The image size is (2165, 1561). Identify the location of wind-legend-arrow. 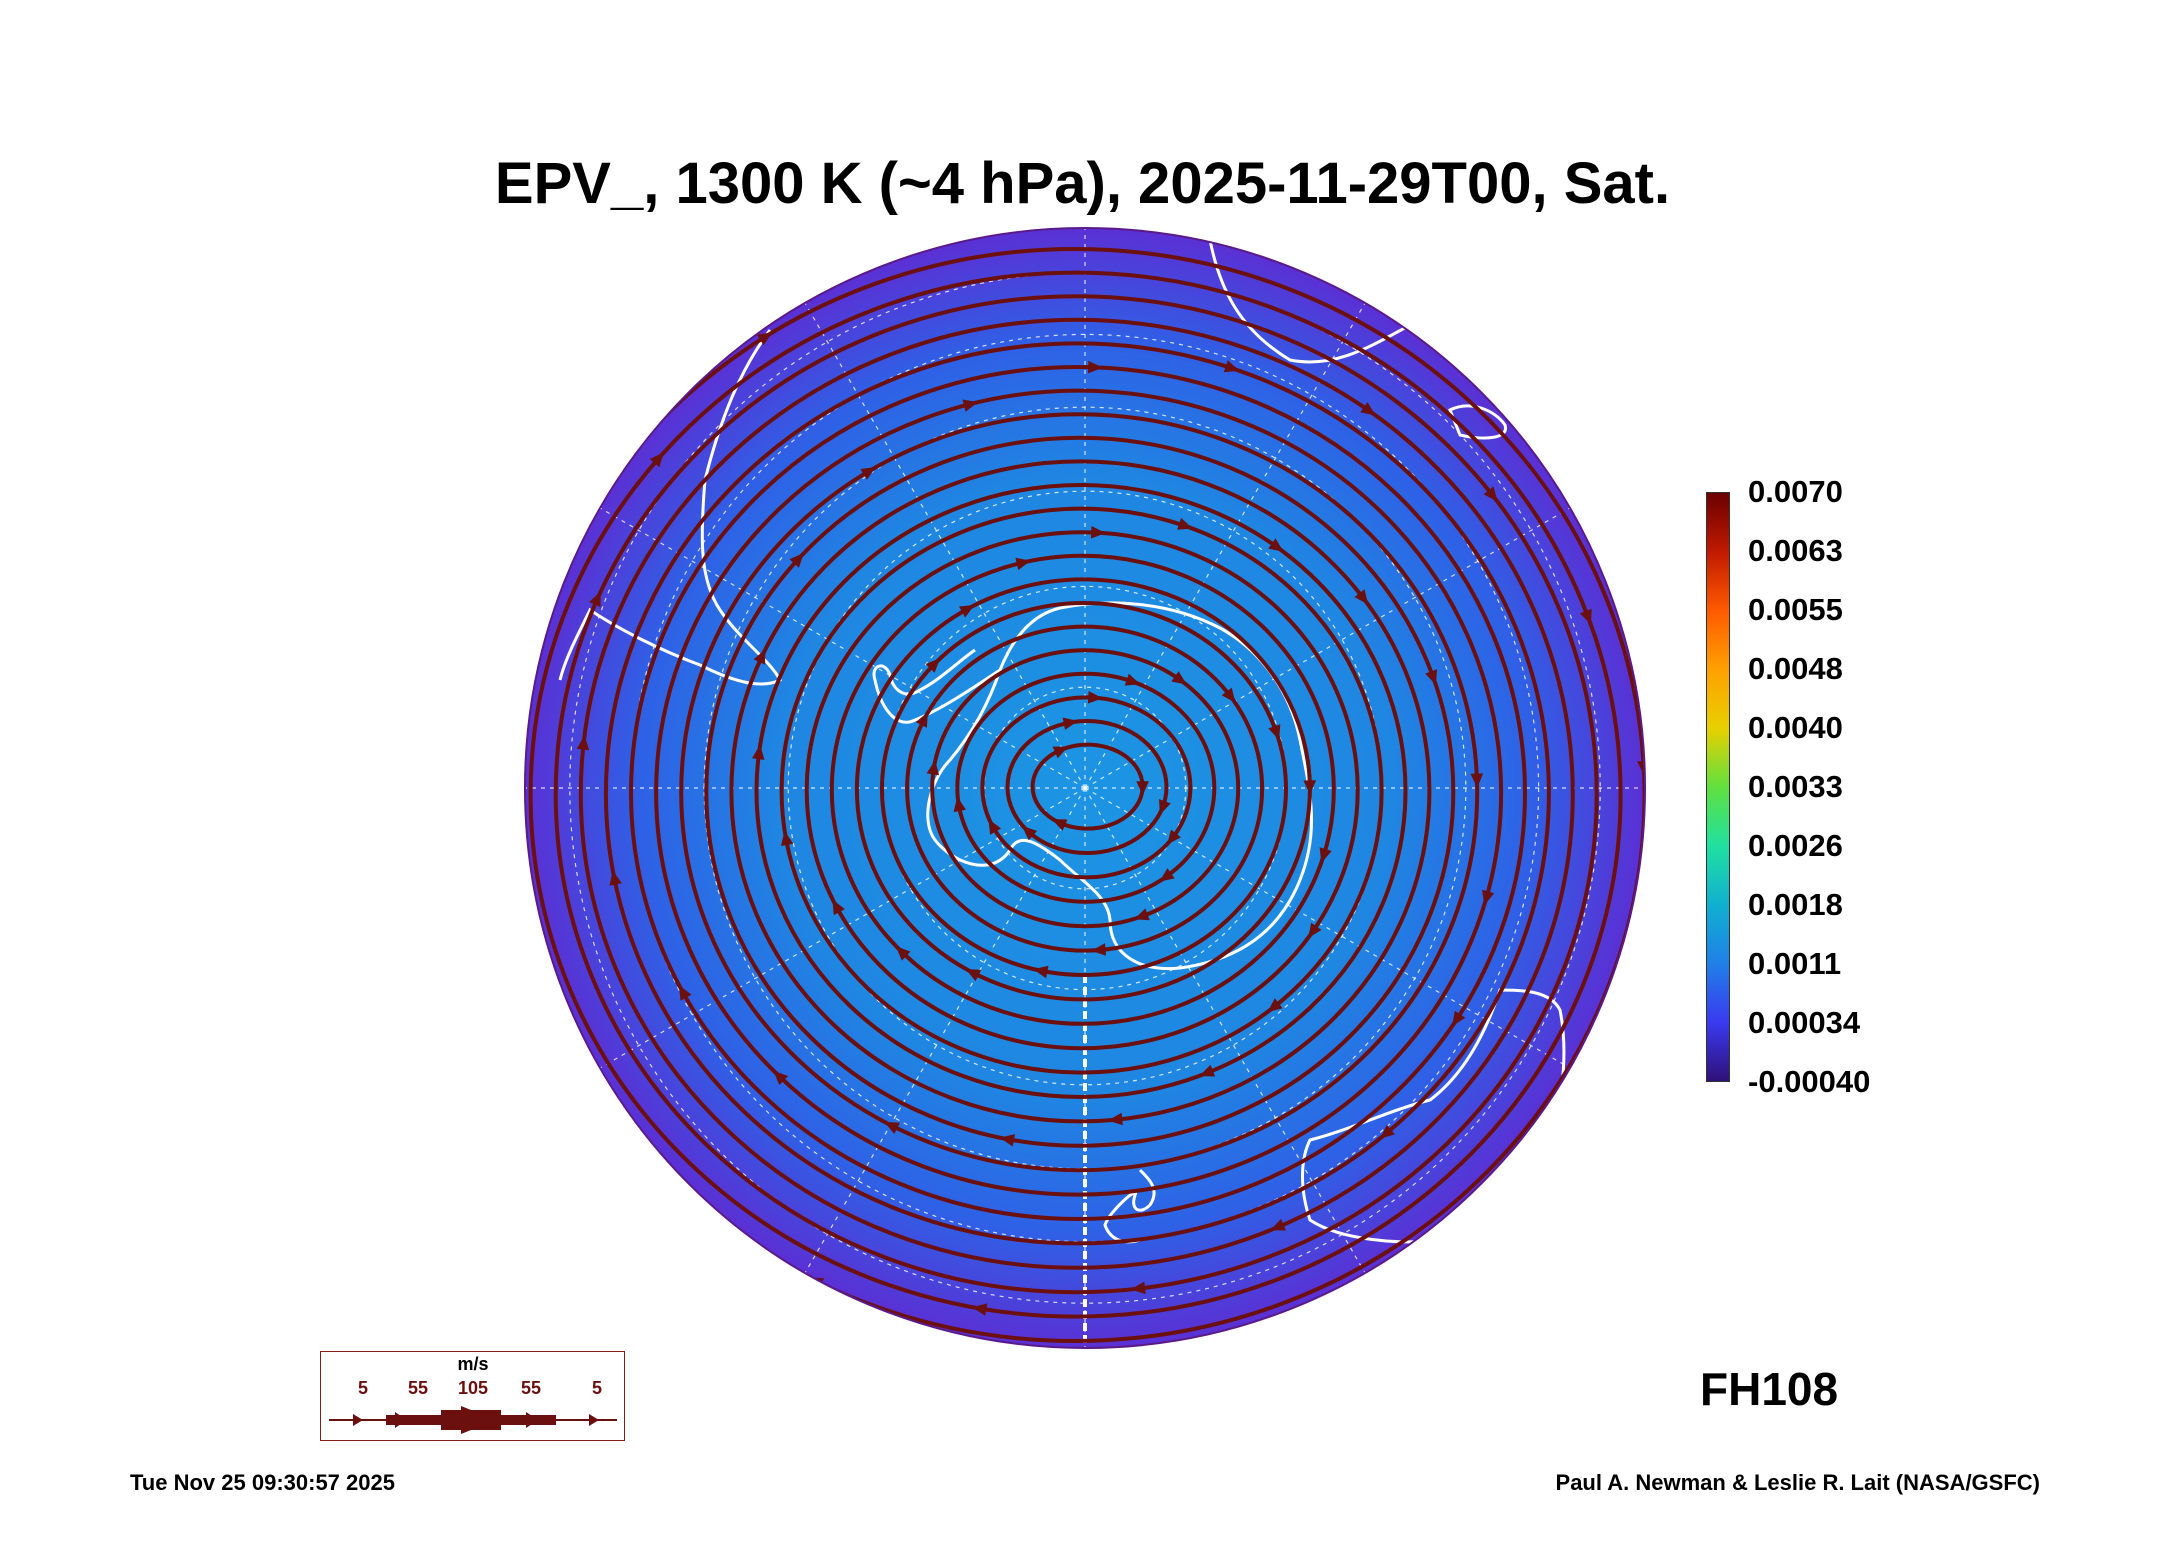
(473, 1420).